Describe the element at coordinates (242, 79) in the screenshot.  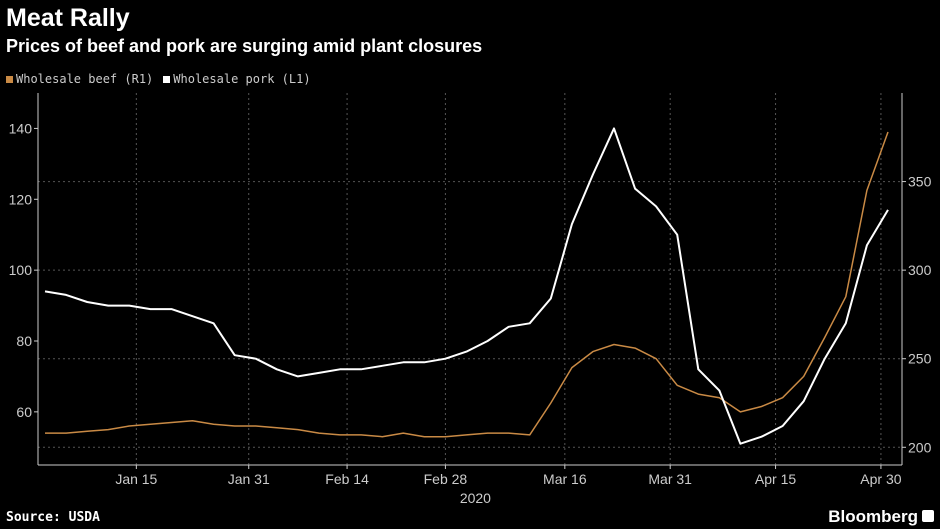
I see `legend-label-pork: Wholesale pork (L1)` at that location.